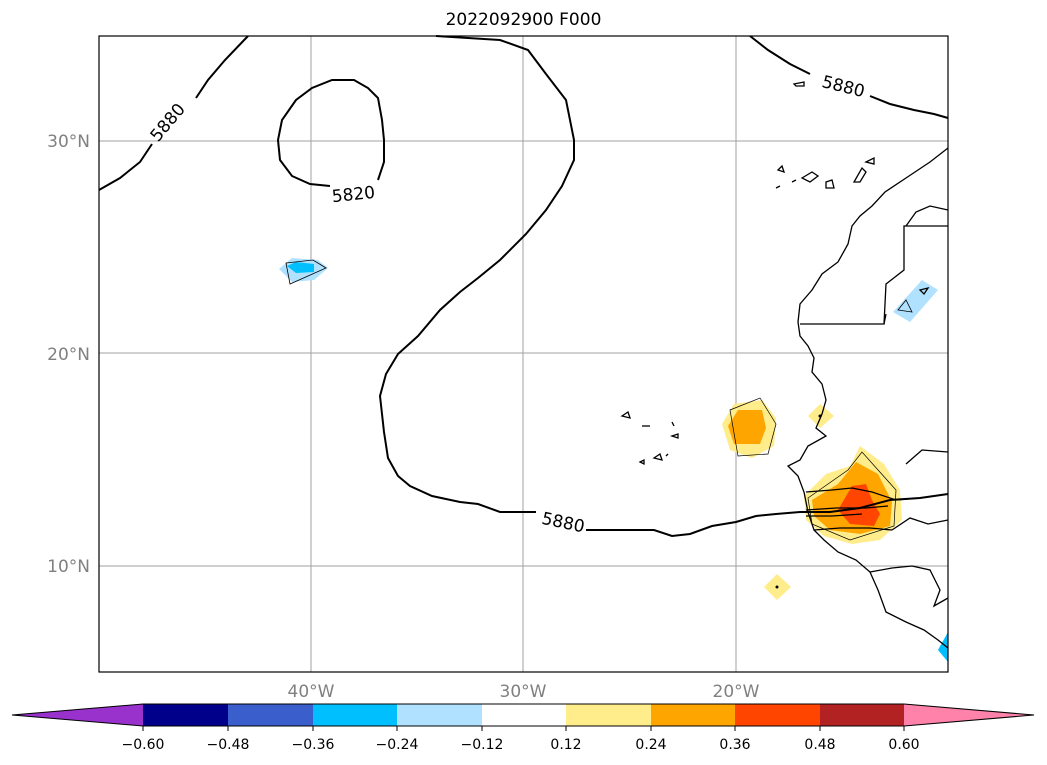 The width and height of the screenshot is (1047, 765). I want to click on border-algeria, so click(927, 216).